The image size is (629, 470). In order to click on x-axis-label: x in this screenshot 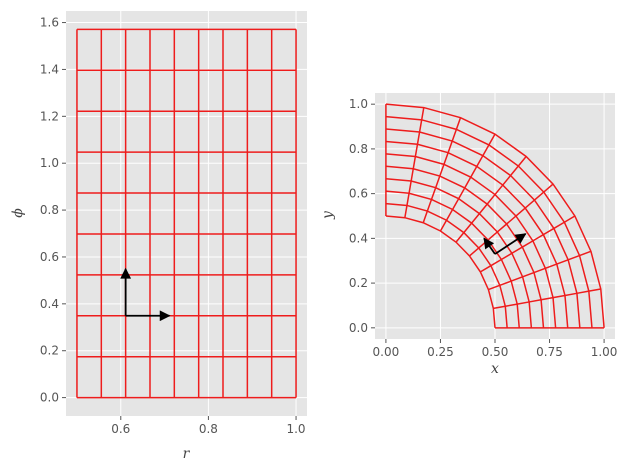, I will do `click(495, 369)`.